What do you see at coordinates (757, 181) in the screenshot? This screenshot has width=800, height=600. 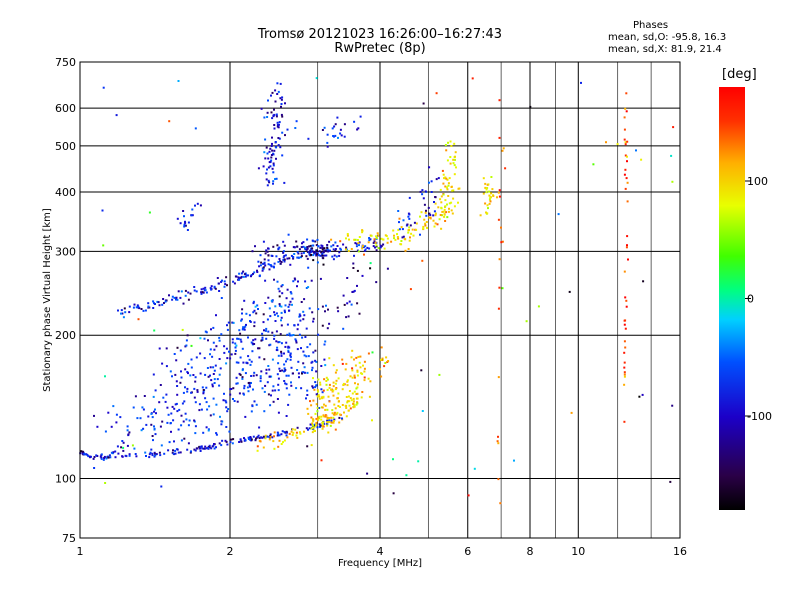 I see `colorbar-tick-label: 100` at bounding box center [757, 181].